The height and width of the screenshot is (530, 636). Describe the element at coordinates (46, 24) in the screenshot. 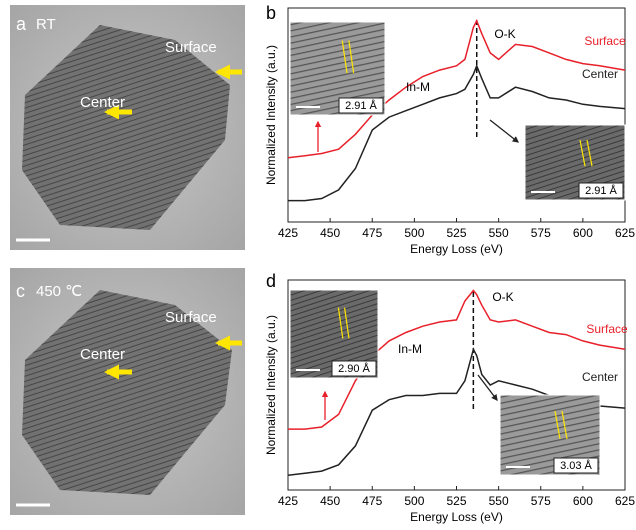

I see `condition: RT` at that location.